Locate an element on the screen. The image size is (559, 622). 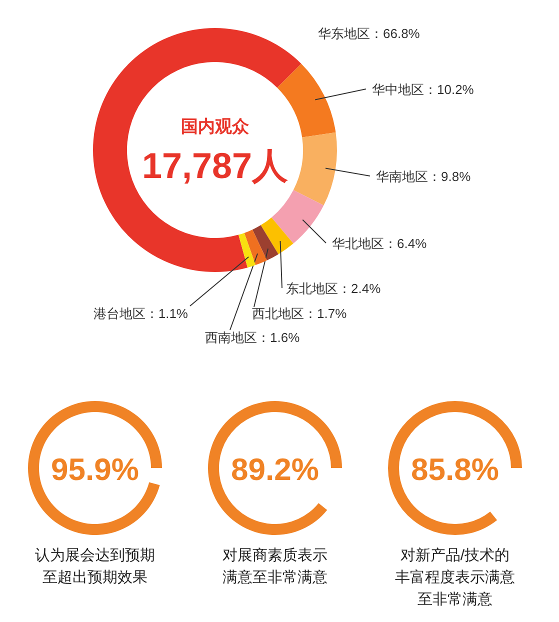
slice-label: 华中地区：10.2% is located at coordinates (423, 89).